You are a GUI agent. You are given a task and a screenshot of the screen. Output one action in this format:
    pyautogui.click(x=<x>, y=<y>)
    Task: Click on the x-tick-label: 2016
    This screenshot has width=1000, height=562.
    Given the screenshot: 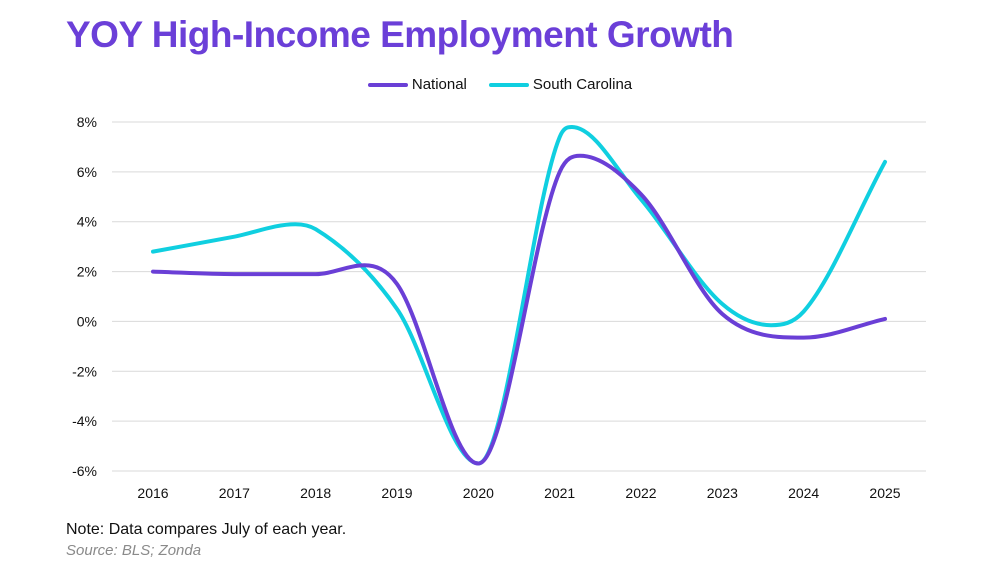 What is the action you would take?
    pyautogui.click(x=152, y=493)
    